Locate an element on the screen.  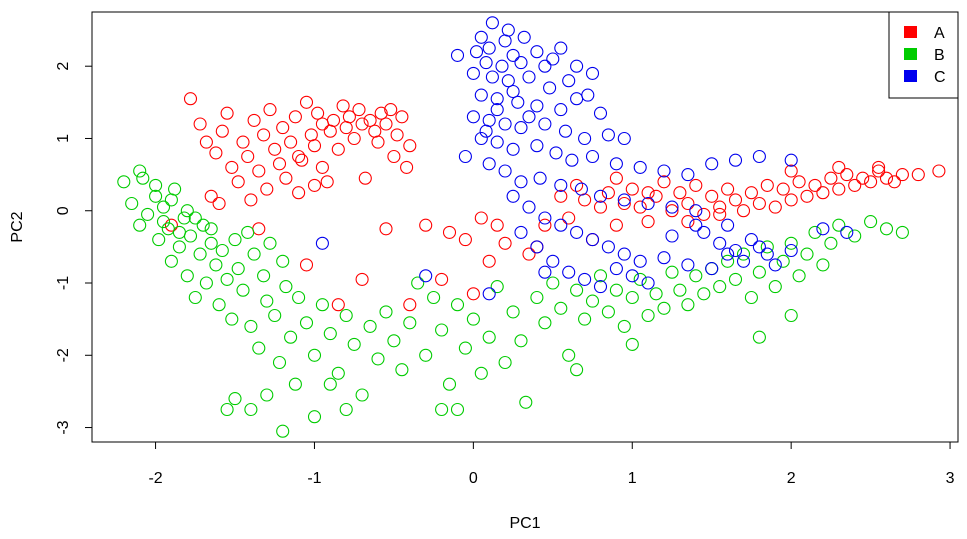
x-tick-label: -1 is located at coordinates (314, 478).